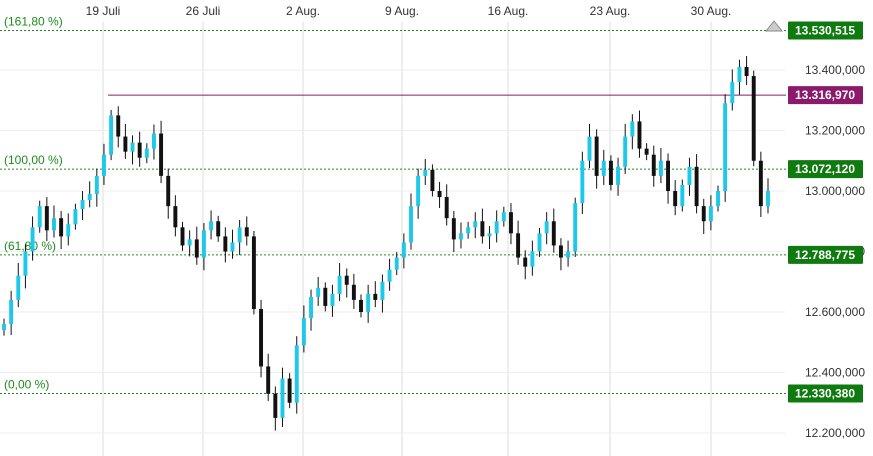 This screenshot has height=456, width=873. I want to click on x-tick-label: 26 Juli, so click(203, 11).